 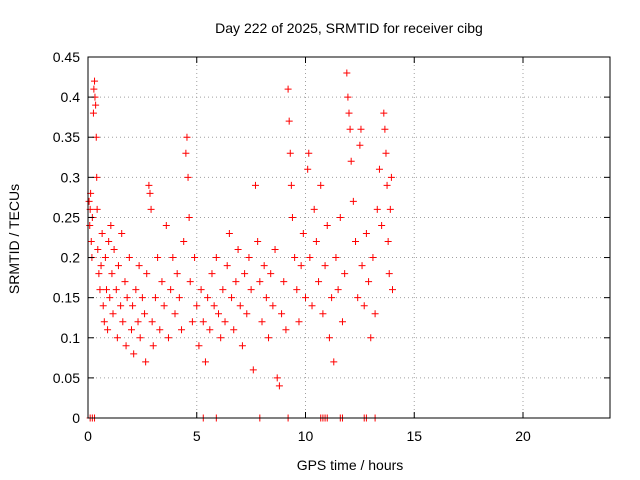 I want to click on y-tick-label: 0.15, so click(x=66, y=298).